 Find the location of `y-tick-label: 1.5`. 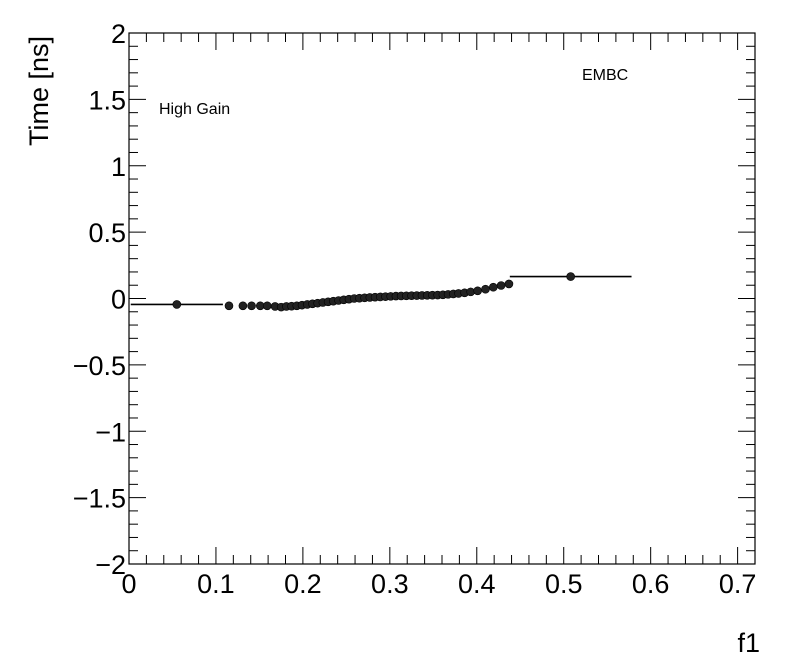

y-tick-label: 1.5 is located at coordinates (107, 100).